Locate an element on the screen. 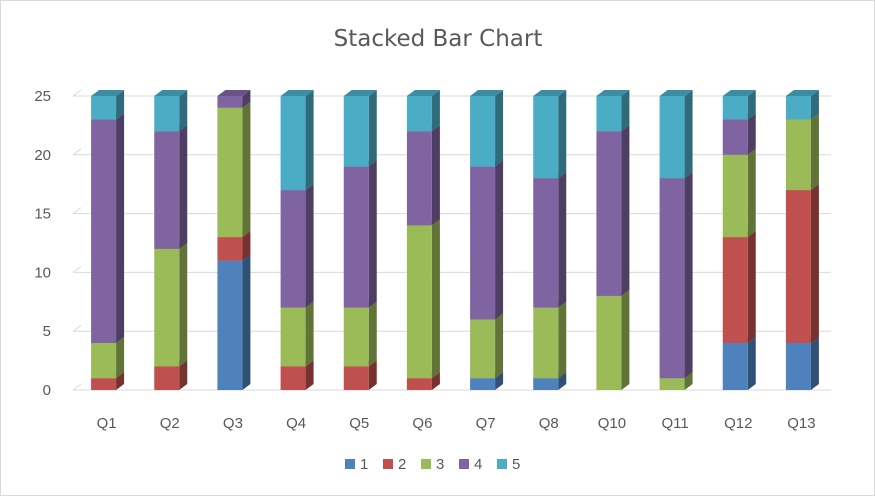  x-tick-label: Q1 is located at coordinates (107, 423).